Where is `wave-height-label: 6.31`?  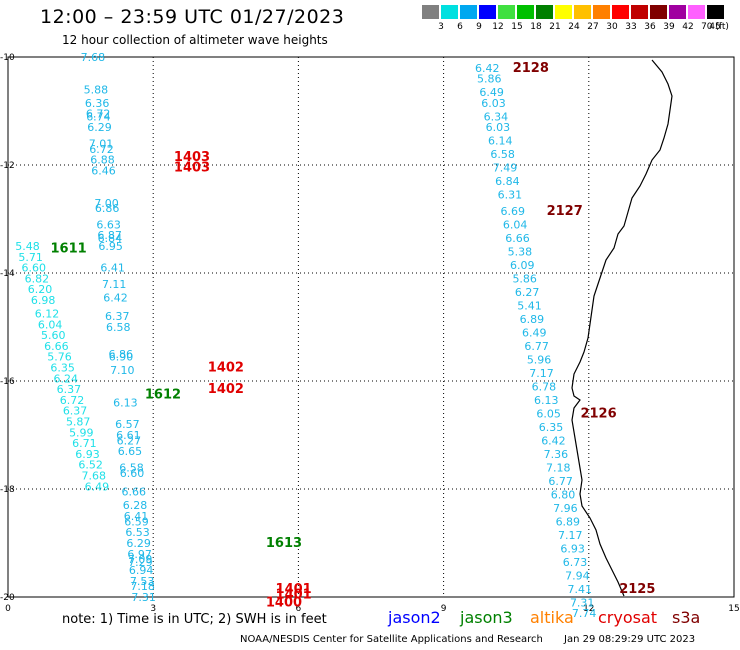 wave-height-label: 6.31 is located at coordinates (510, 195).